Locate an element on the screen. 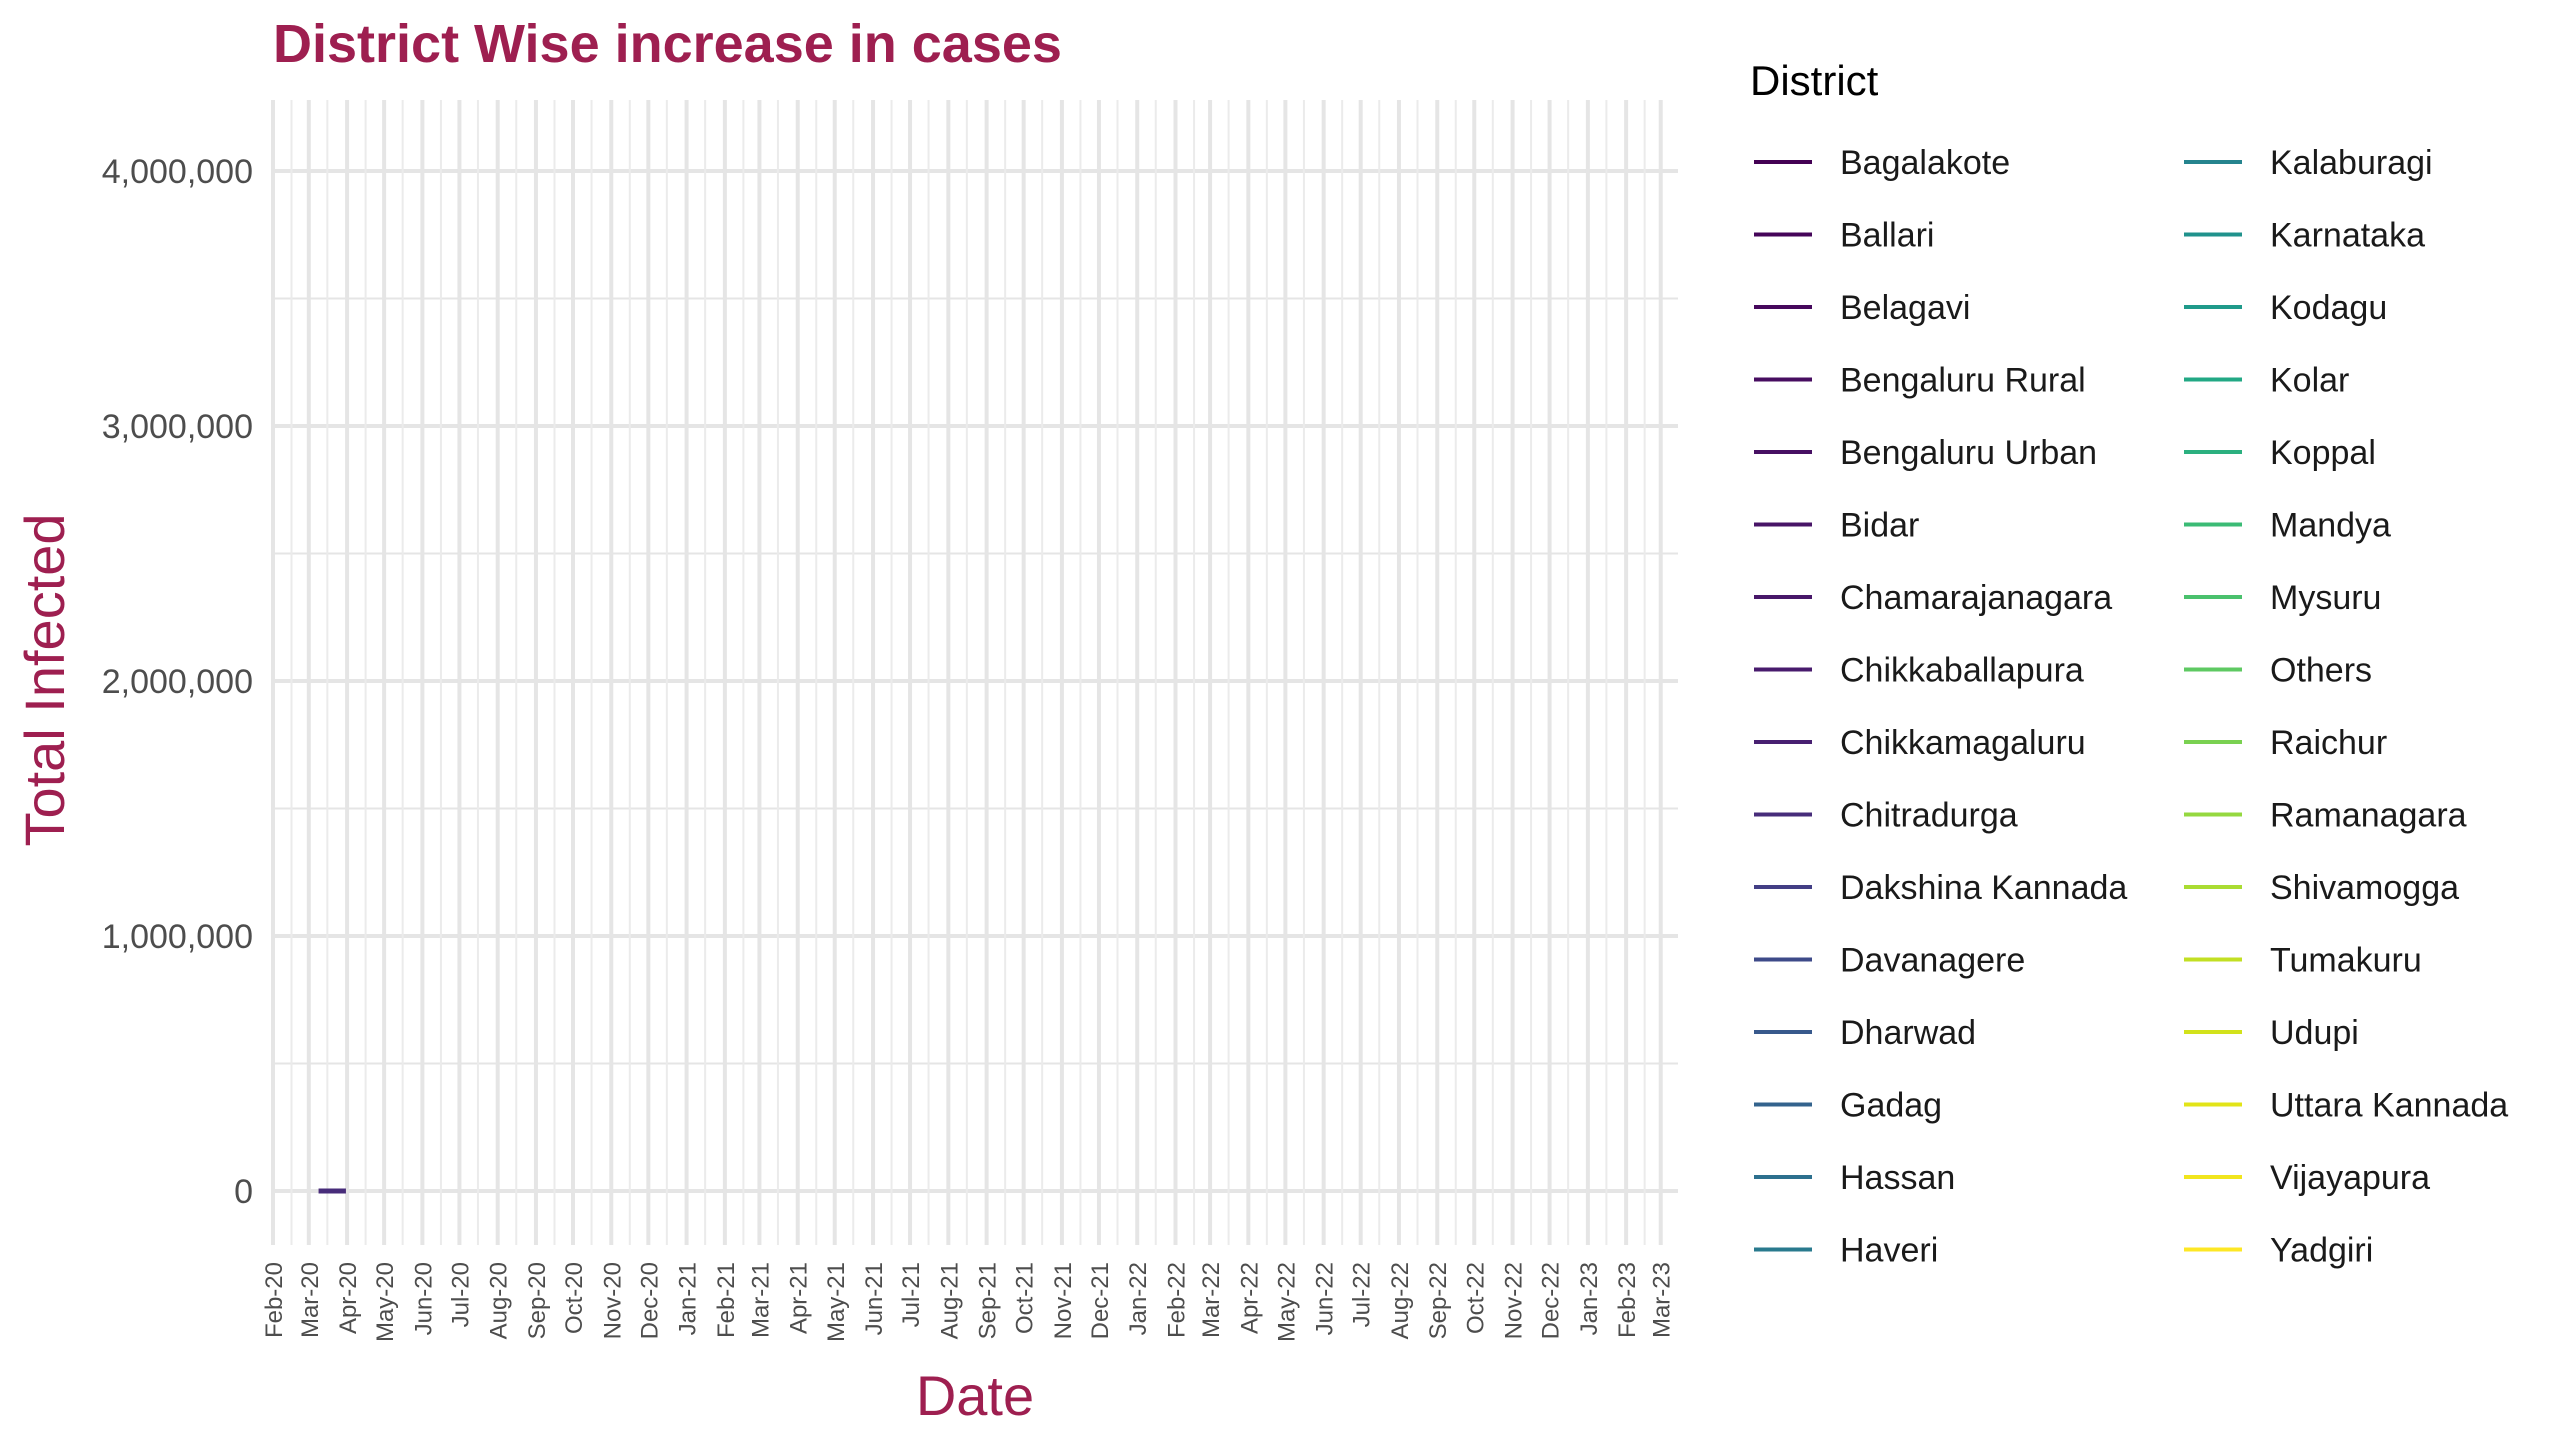  legend-label-chamarajanagara: Chamarajanagara is located at coordinates (1976, 598).